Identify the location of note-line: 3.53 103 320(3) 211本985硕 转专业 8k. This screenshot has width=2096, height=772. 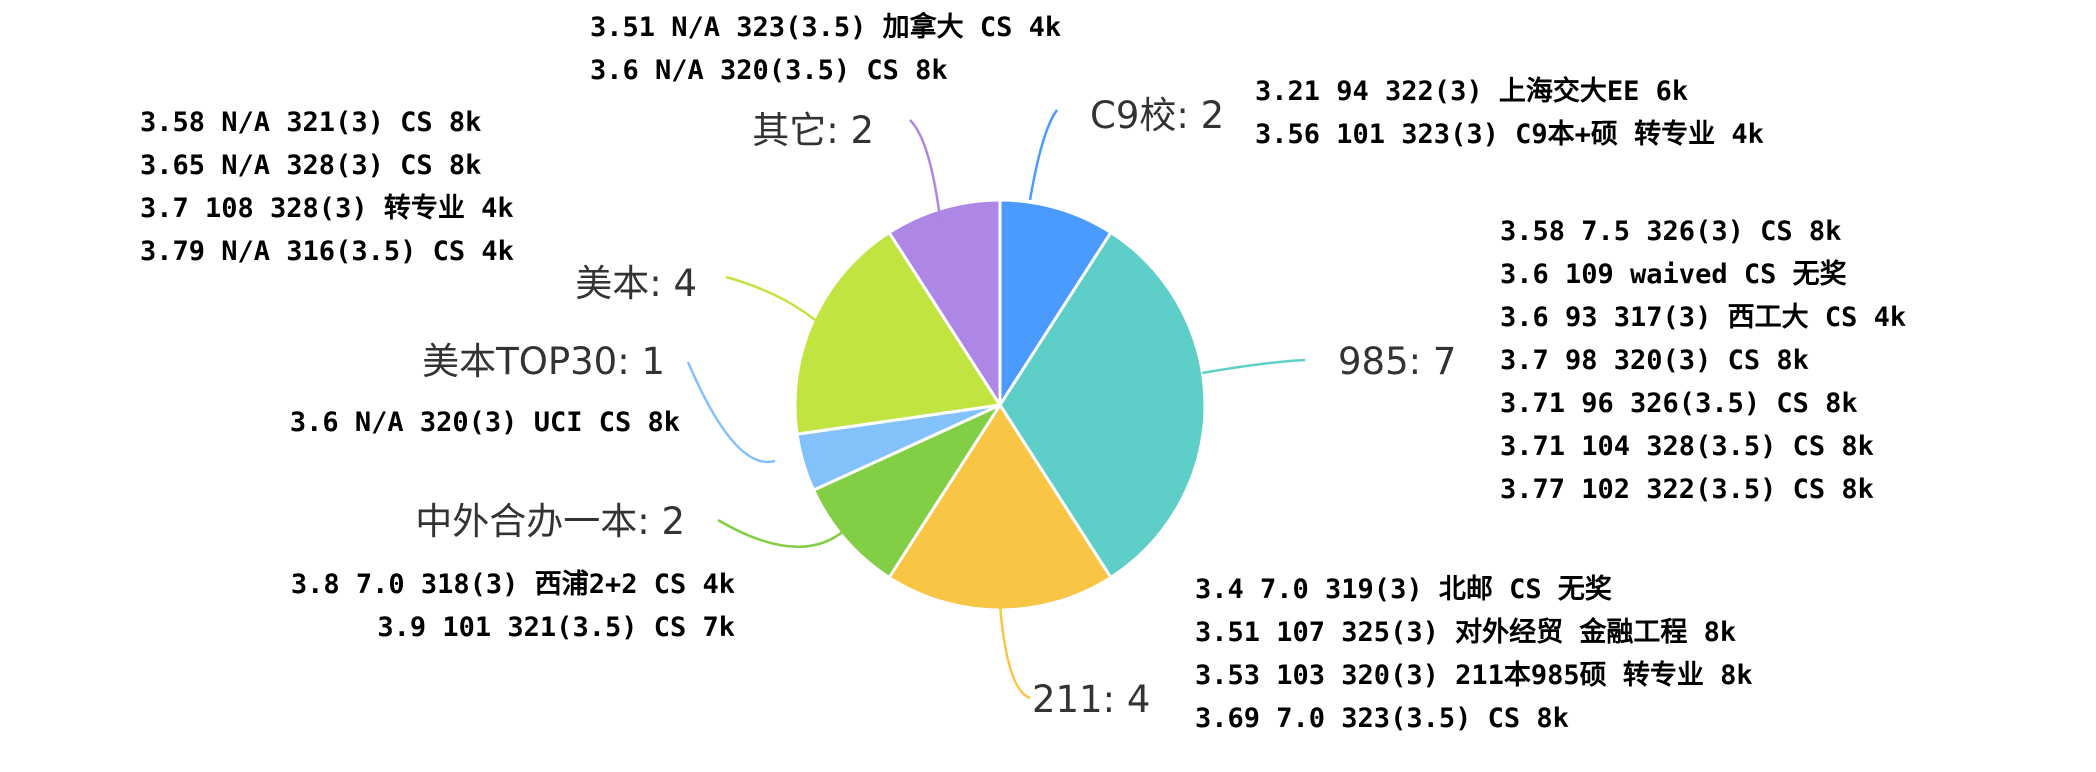
(1474, 675).